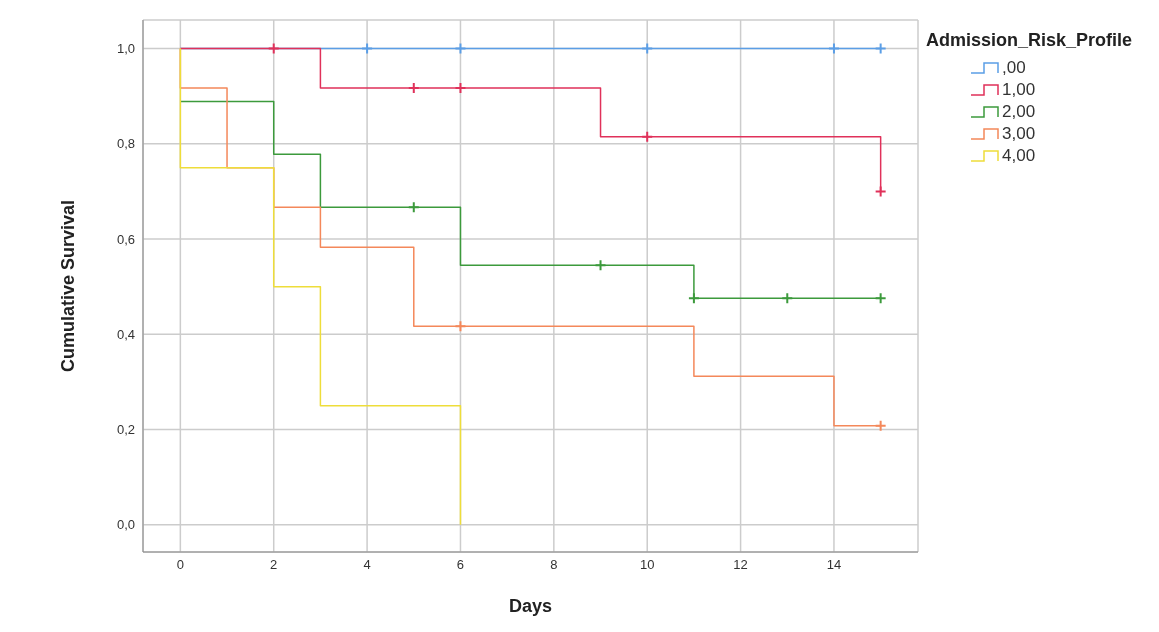 This screenshot has height=632, width=1159. I want to click on y-tick-label: 0,8, so click(125, 144).